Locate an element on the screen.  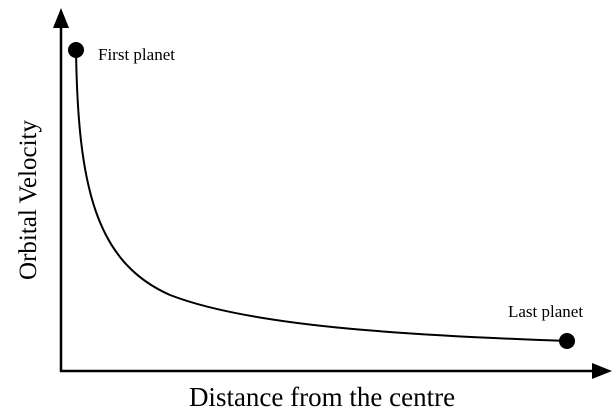
x-axis-label: Distance from the centre is located at coordinates (322, 397).